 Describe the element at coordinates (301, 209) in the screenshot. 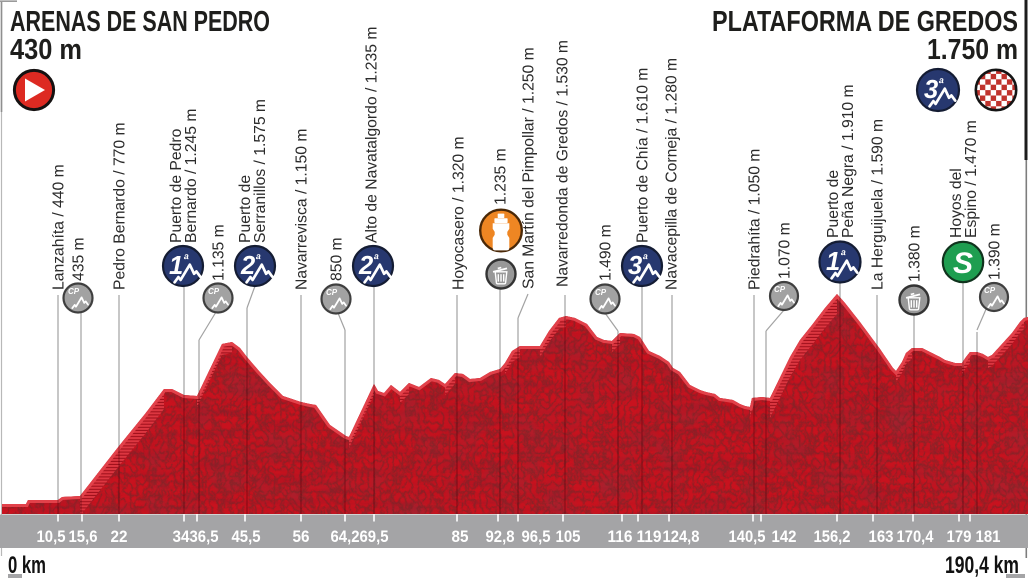

I see `svg-text: Navarrevisca / 1.150 m` at that location.